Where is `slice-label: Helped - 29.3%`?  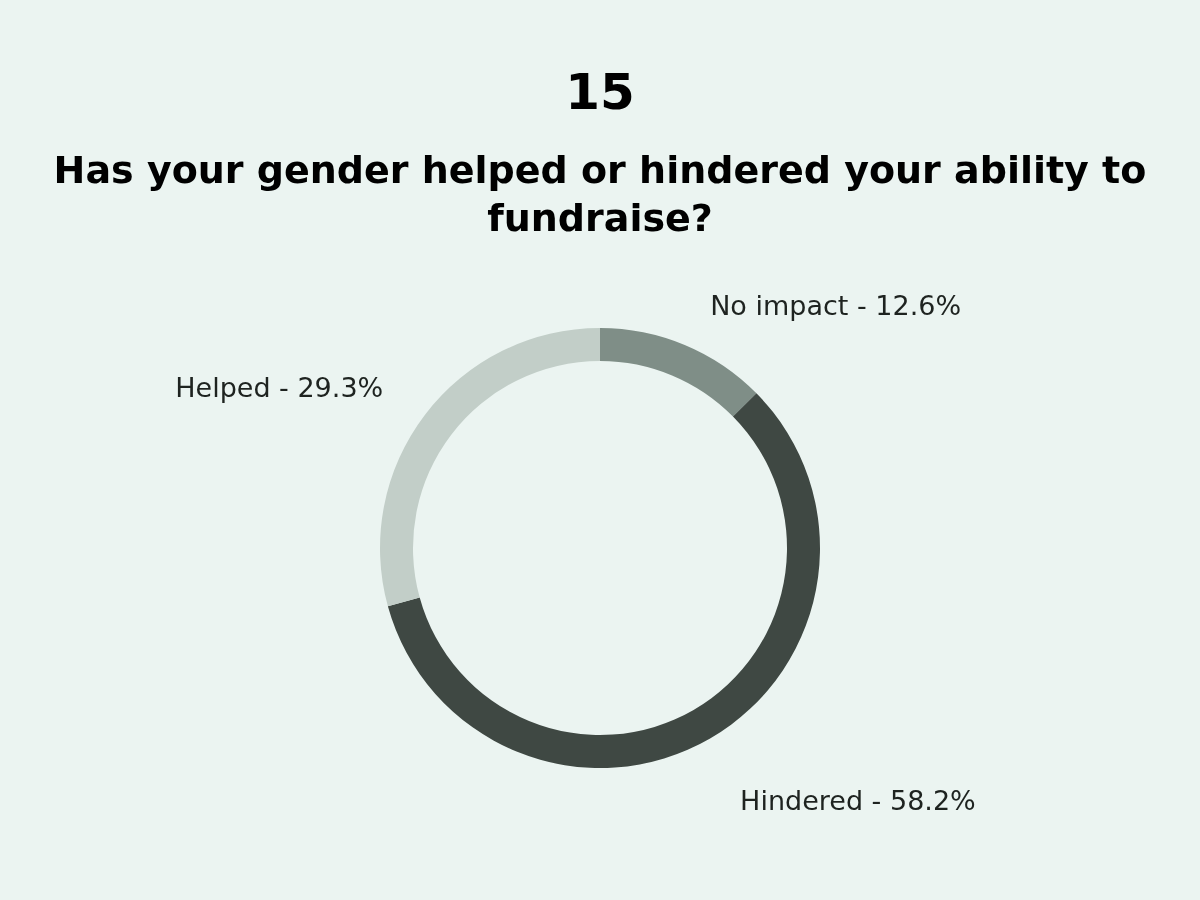
slice-label: Helped - 29.3% is located at coordinates (279, 388).